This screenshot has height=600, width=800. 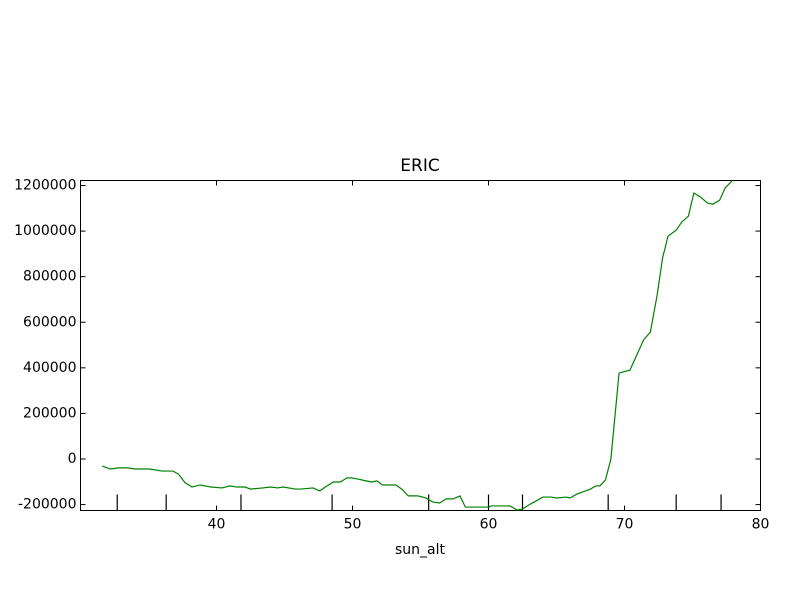 I want to click on x-tick-label: 70, so click(x=625, y=525).